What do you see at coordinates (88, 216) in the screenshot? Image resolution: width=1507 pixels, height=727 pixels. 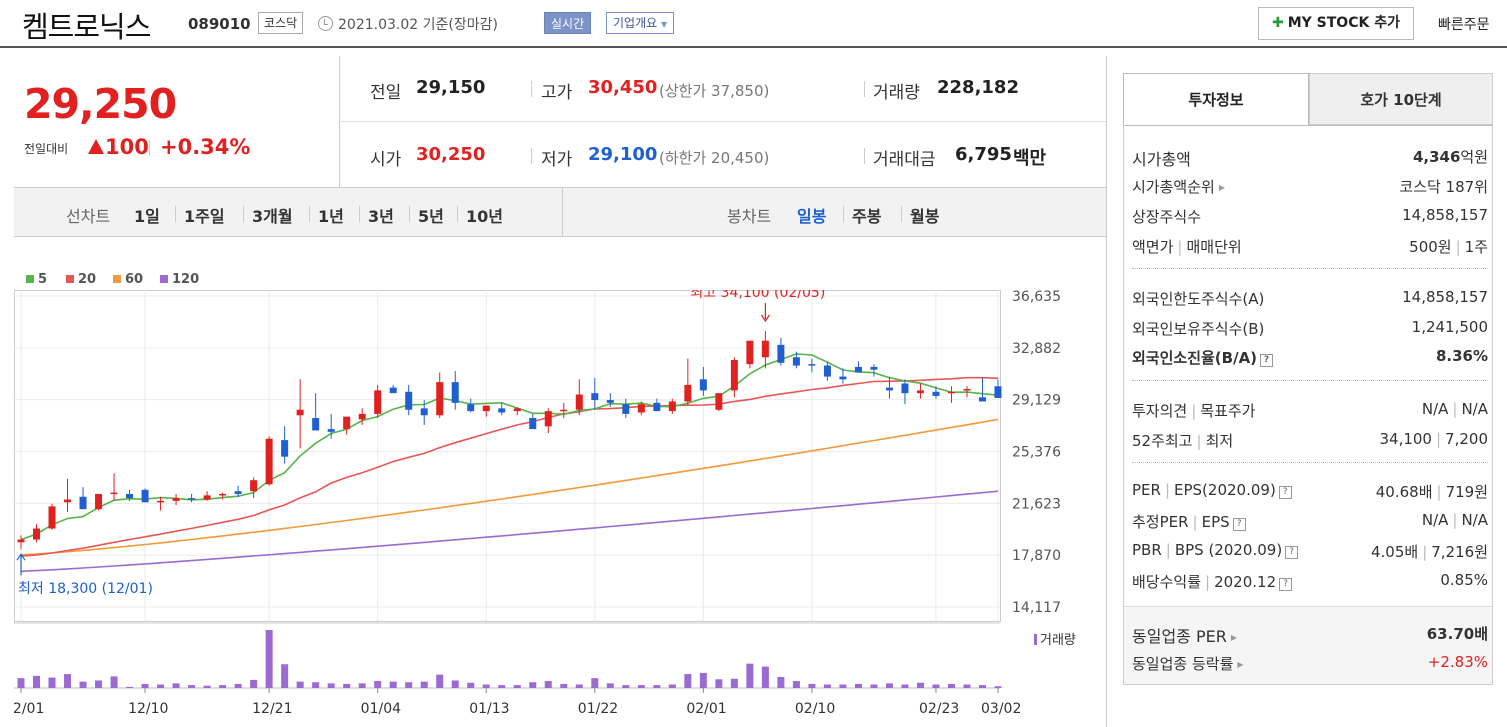 I see `line-chart-label: 선차트` at bounding box center [88, 216].